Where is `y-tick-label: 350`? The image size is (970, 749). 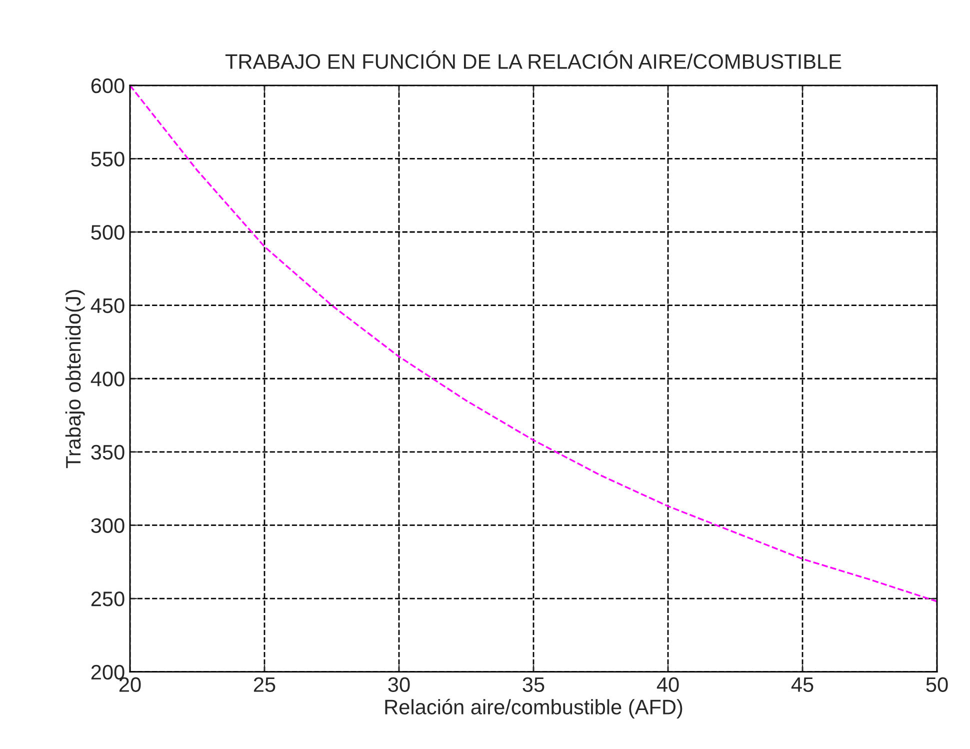 y-tick-label: 350 is located at coordinates (107, 452).